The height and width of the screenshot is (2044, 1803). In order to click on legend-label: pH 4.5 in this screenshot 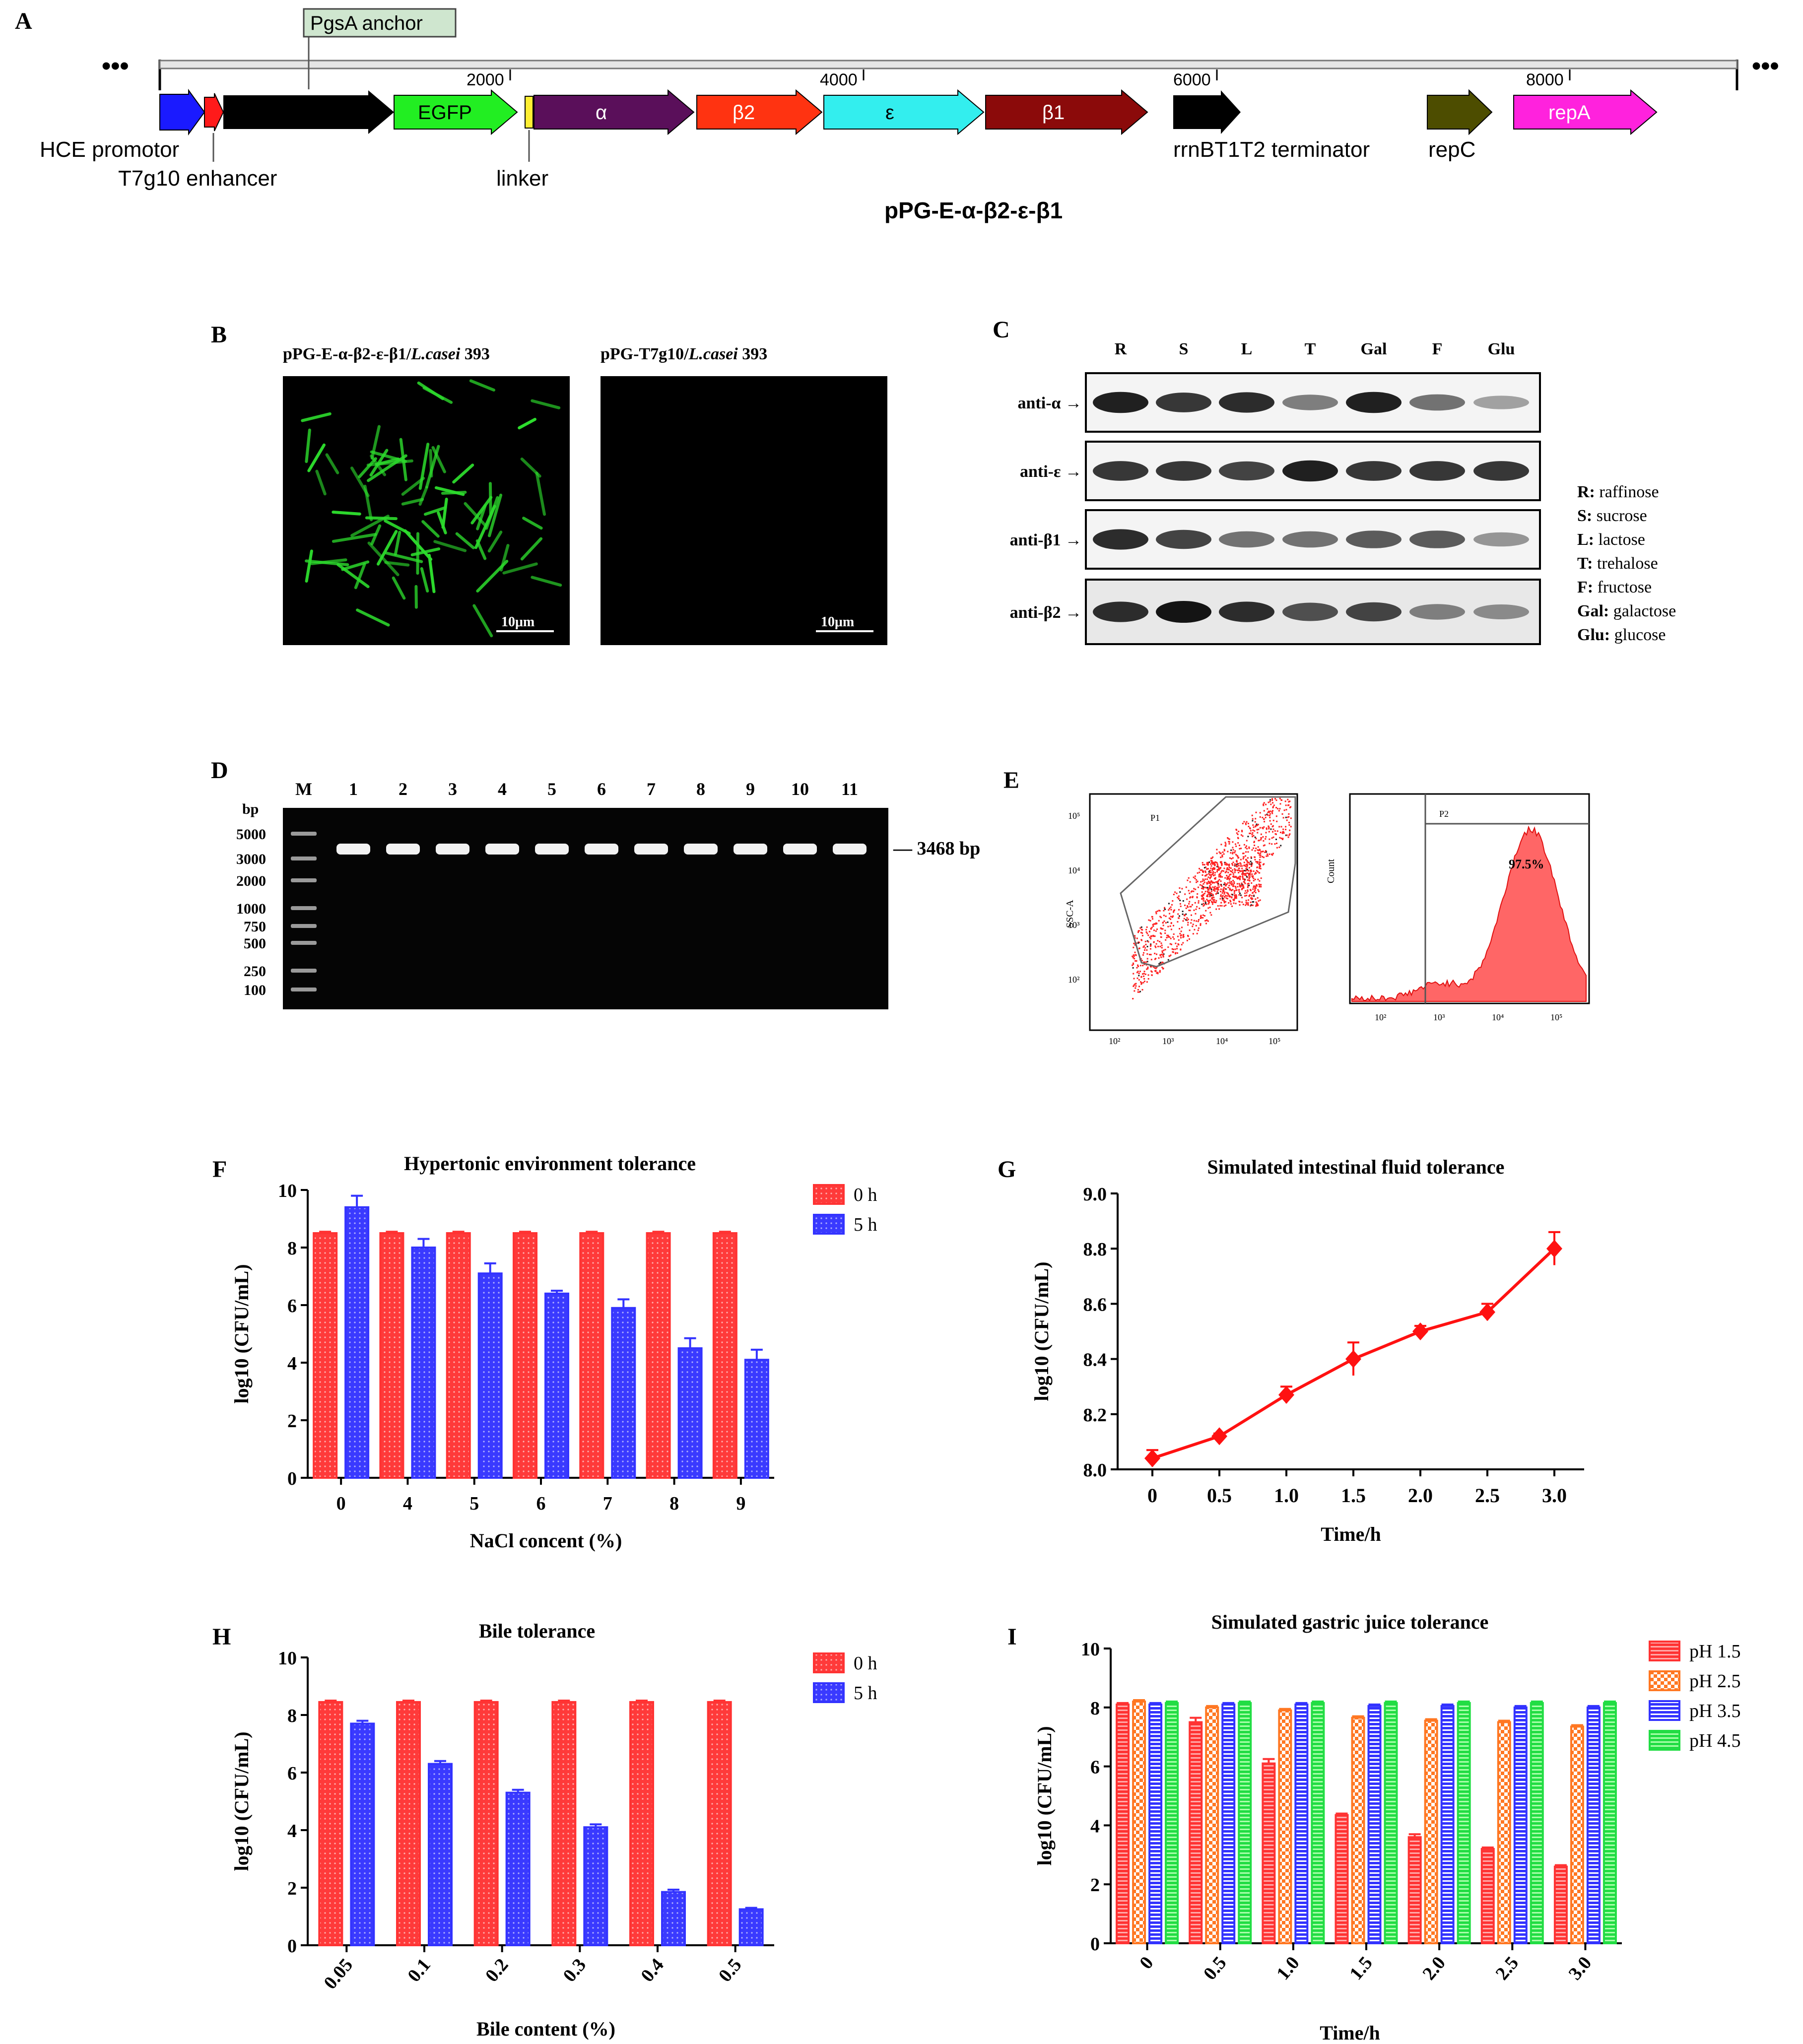, I will do `click(1714, 1740)`.